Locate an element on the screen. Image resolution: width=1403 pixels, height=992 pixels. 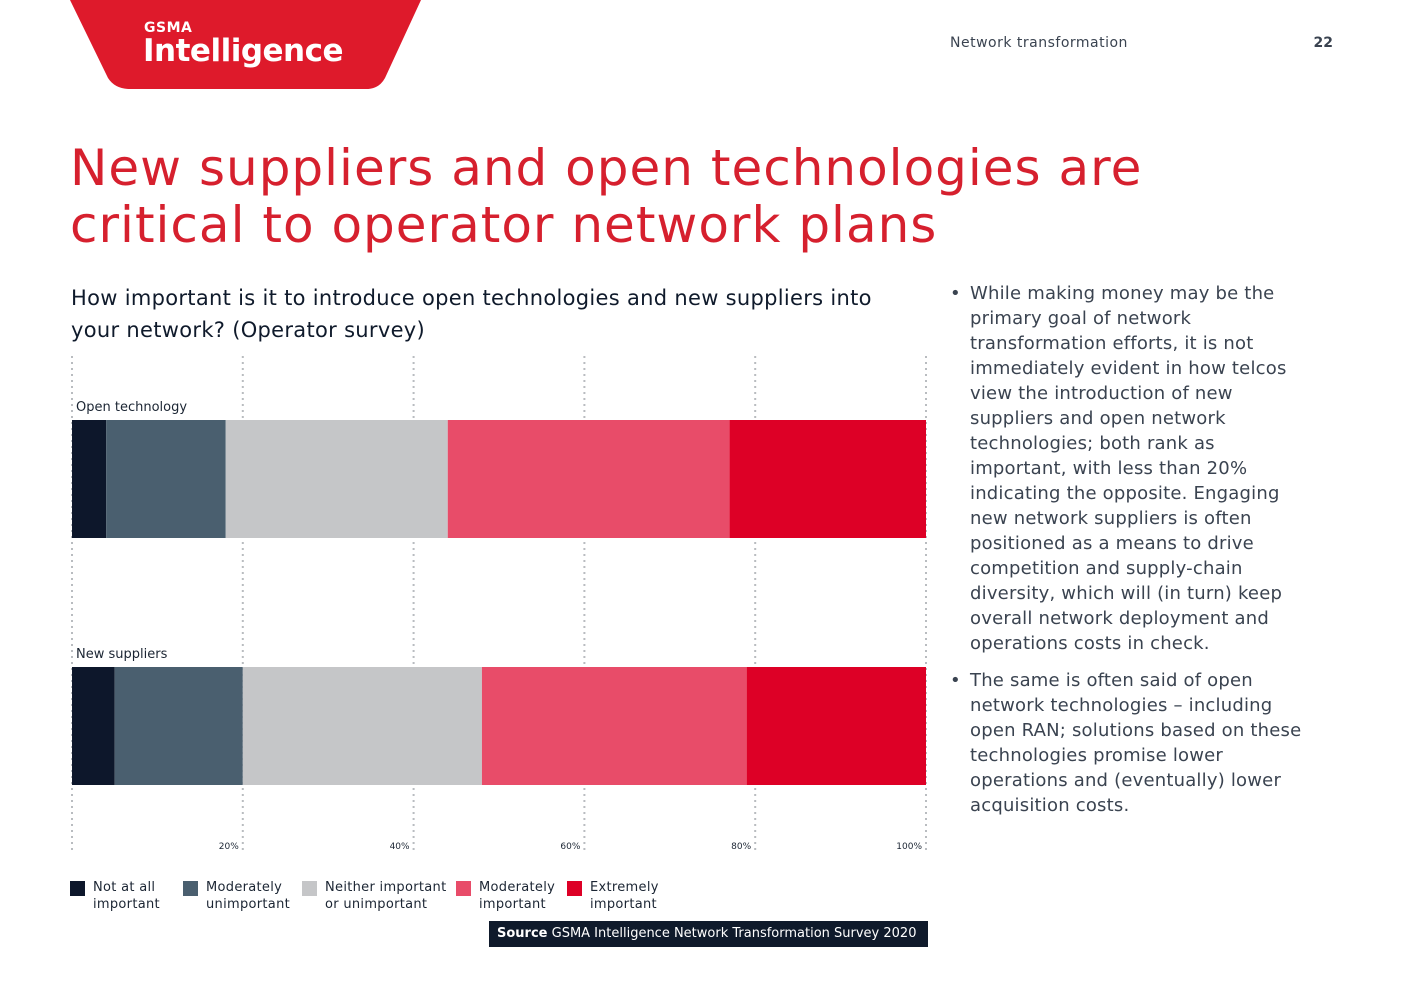
legend-label: Moderately important is located at coordinates (517, 896).